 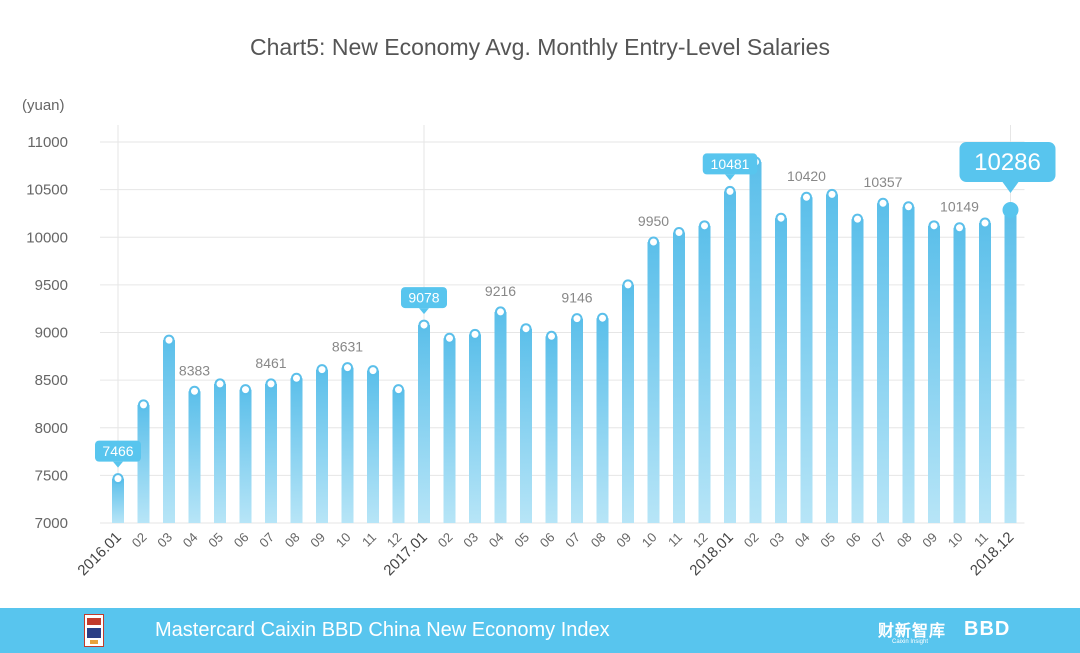 What do you see at coordinates (1007, 162) in the screenshot?
I see `data-label: 10286` at bounding box center [1007, 162].